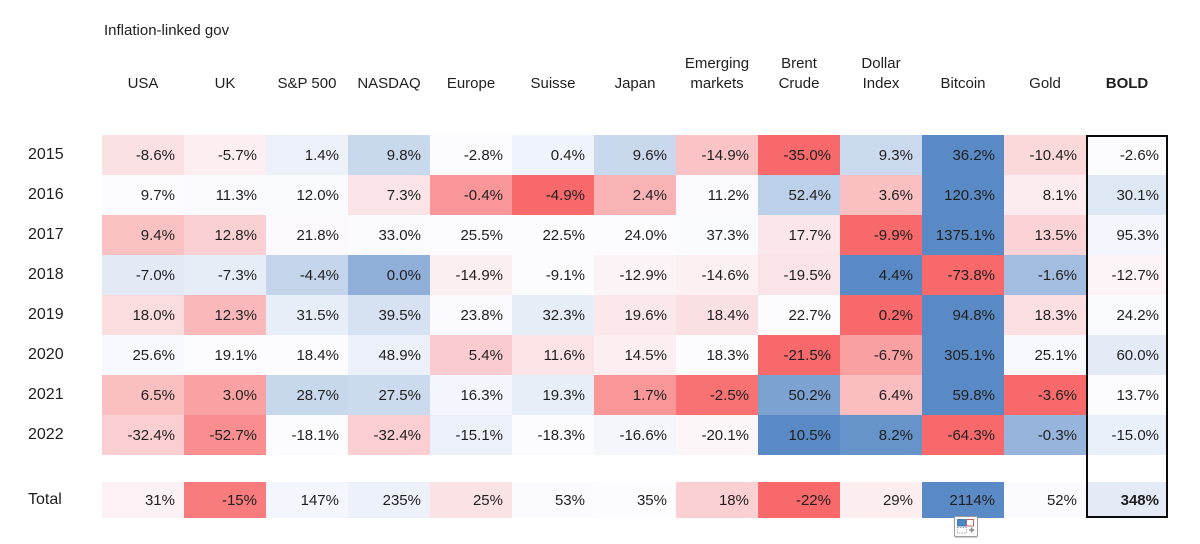 This screenshot has width=1200, height=544. I want to click on col-header-gold: Gold, so click(1045, 83).